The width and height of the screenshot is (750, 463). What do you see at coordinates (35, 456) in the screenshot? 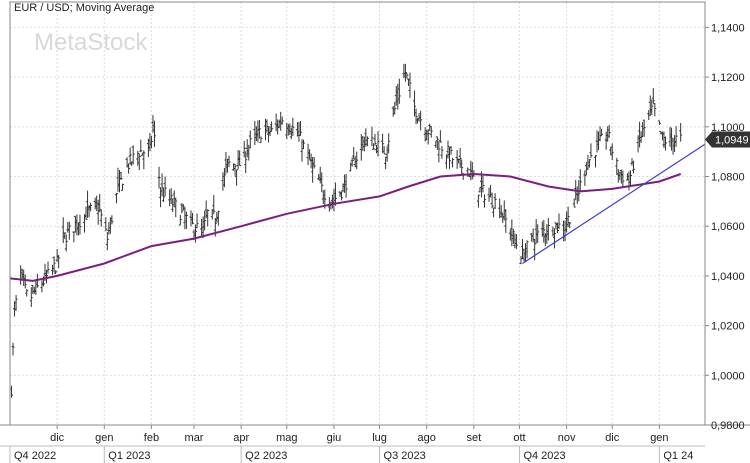
I see `quarter-label: Q4 2022` at bounding box center [35, 456].